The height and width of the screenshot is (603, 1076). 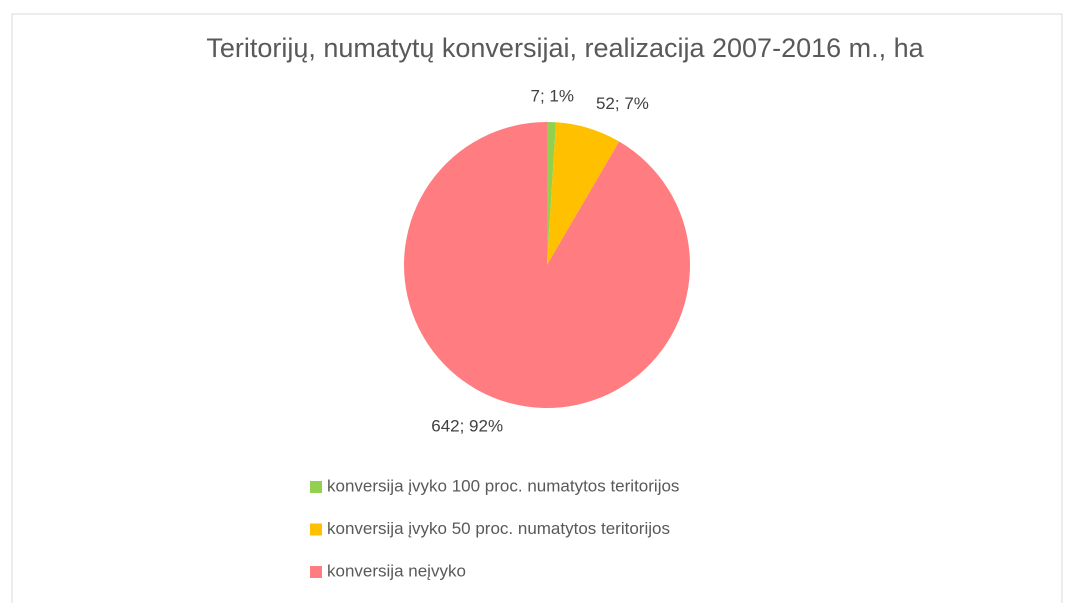 I want to click on data-label: 52; 7%, so click(x=622, y=103).